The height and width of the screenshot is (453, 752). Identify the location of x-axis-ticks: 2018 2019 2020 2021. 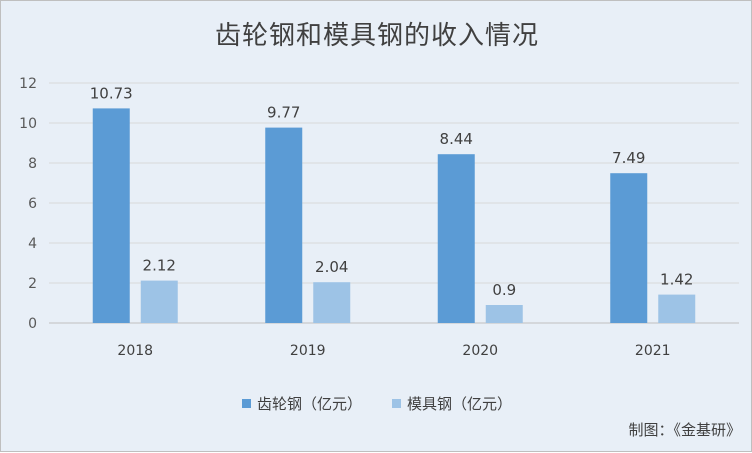
(393, 351).